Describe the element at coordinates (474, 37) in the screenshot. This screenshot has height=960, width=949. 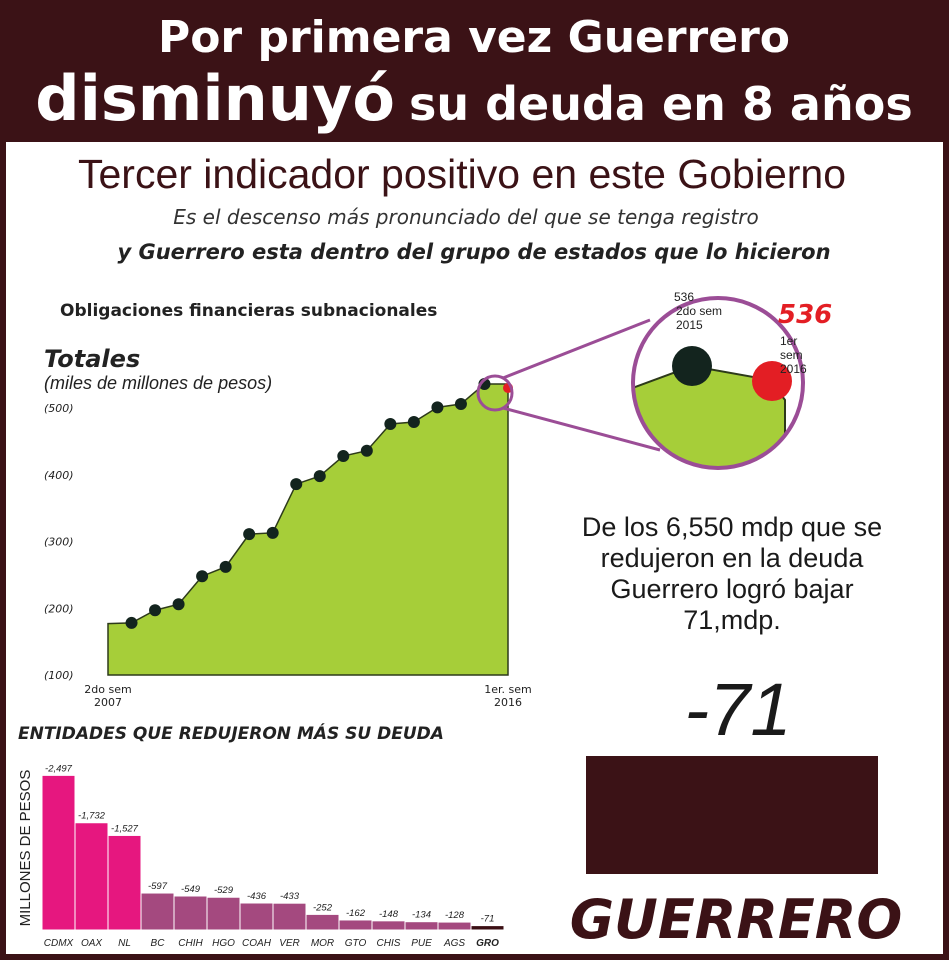
I see `title-line1: Por primera vez Guerrero` at that location.